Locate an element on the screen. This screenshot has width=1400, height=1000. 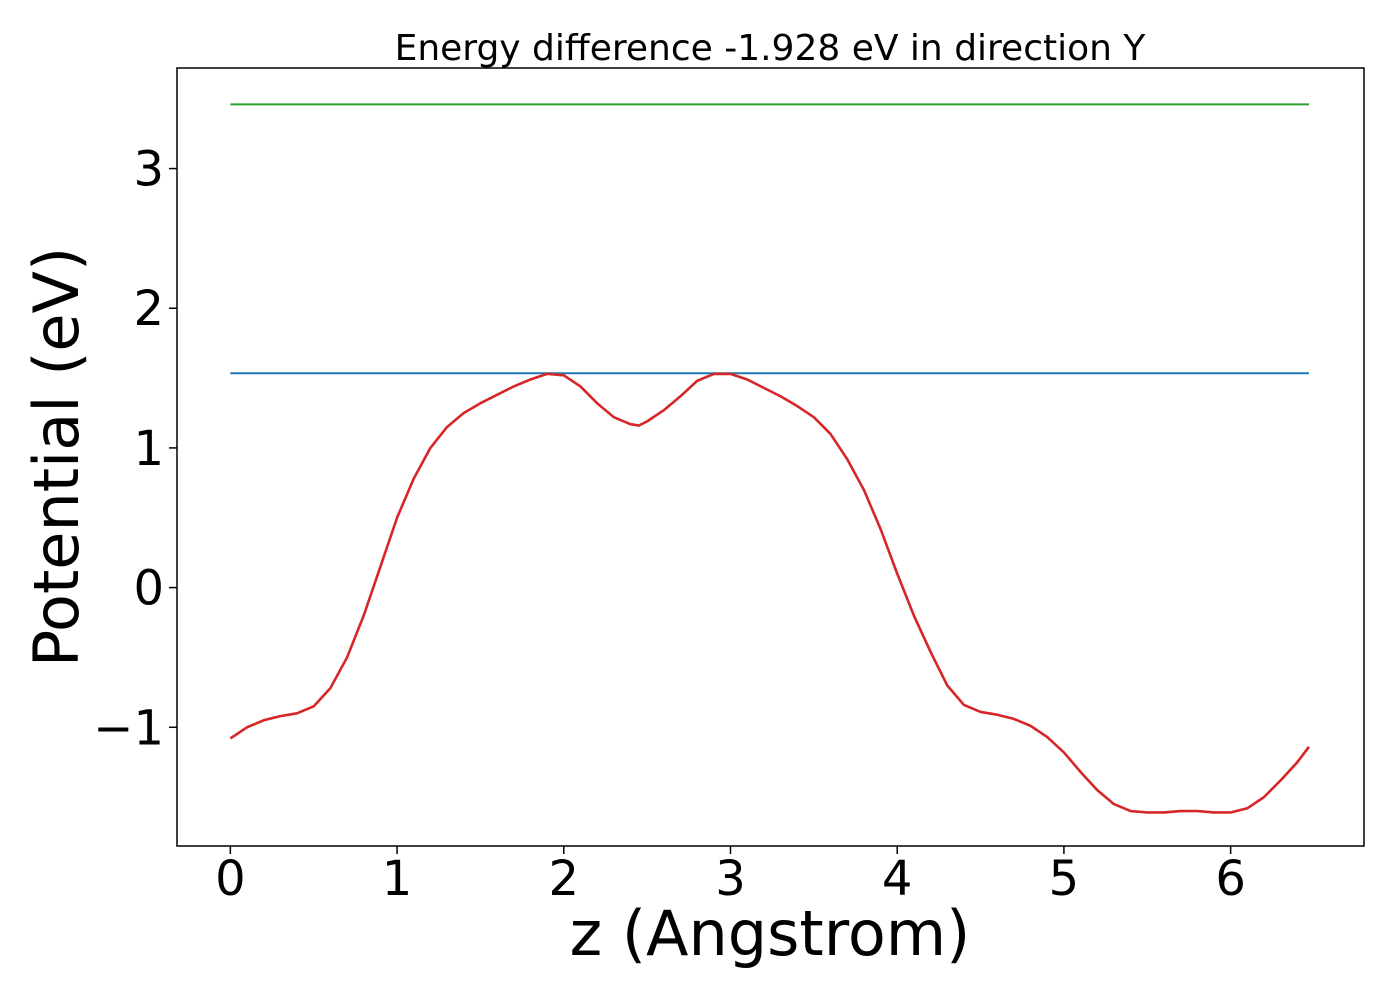
x-tick-label: 5 is located at coordinates (1064, 879).